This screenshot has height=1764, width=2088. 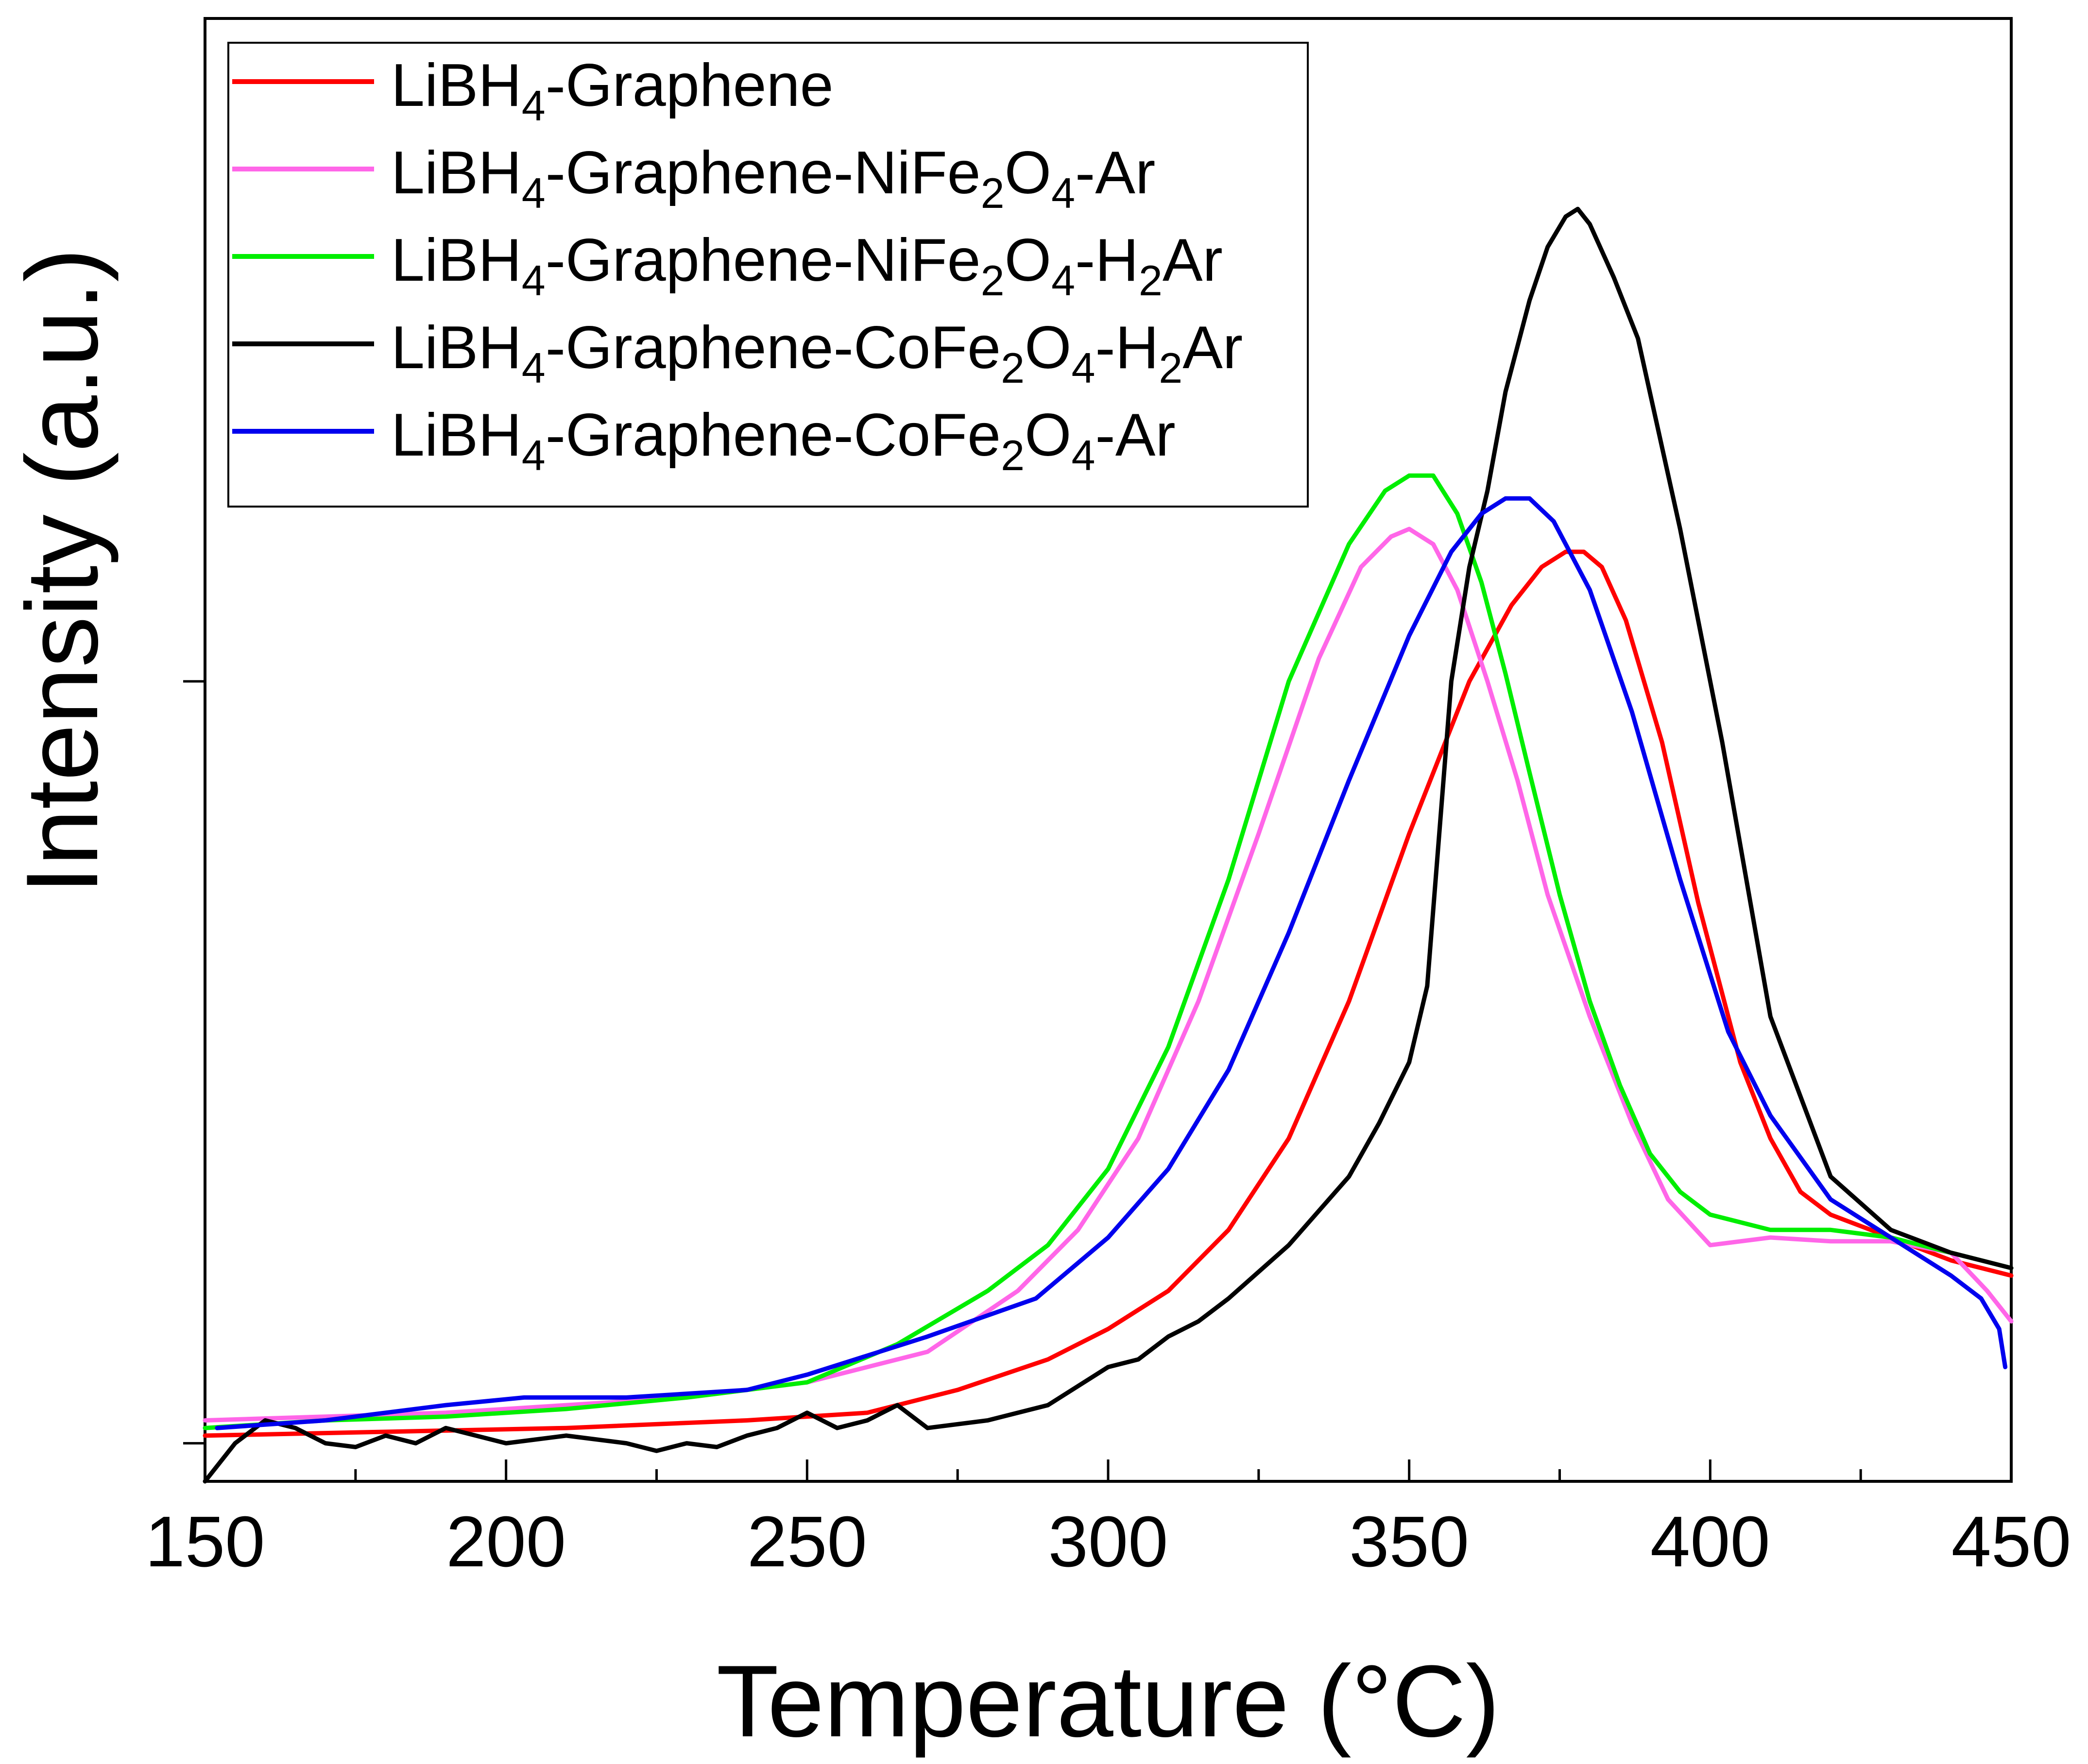 I want to click on legend-label: LiBH4-Graphene-CoFe2O4-Ar, so click(x=784, y=440).